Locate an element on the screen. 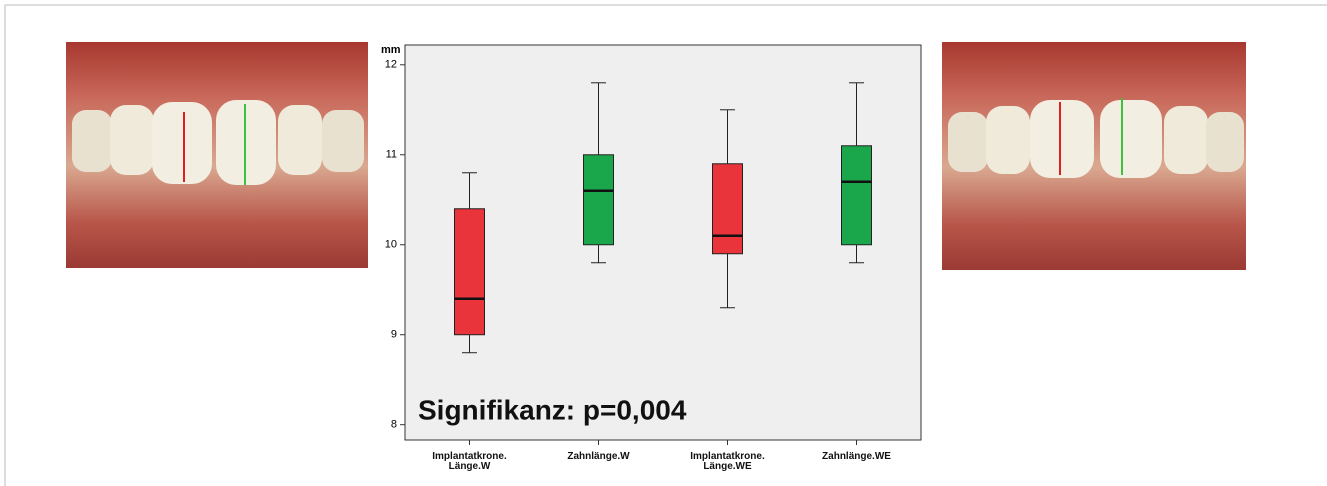  y-tick-label: 12 is located at coordinates (391, 65).